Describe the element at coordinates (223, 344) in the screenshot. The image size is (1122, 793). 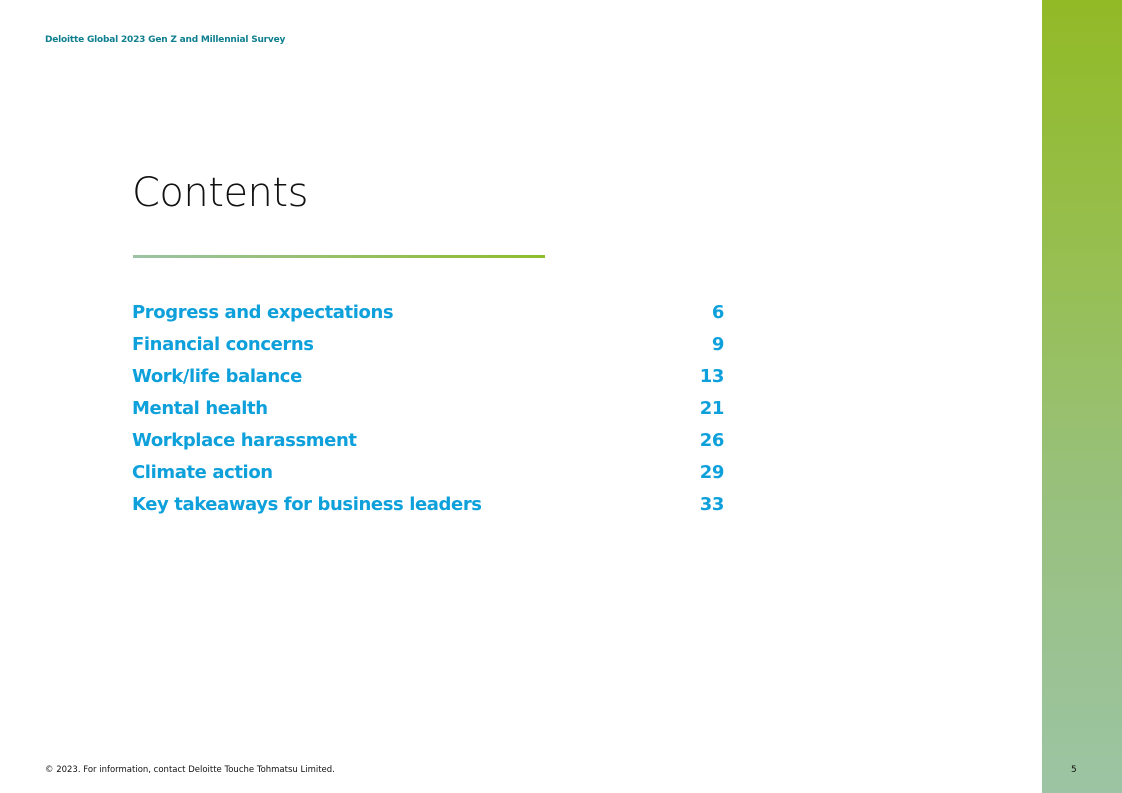
I see `toc-label: Financial concerns` at that location.